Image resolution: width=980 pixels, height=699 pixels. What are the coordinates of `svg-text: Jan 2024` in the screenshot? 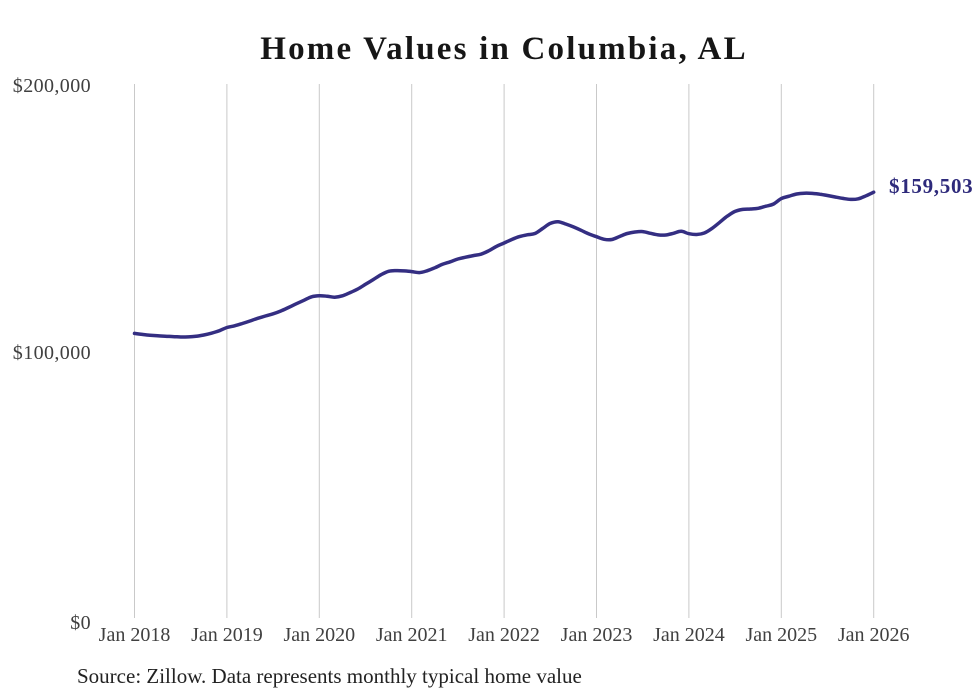 It's located at (689, 635).